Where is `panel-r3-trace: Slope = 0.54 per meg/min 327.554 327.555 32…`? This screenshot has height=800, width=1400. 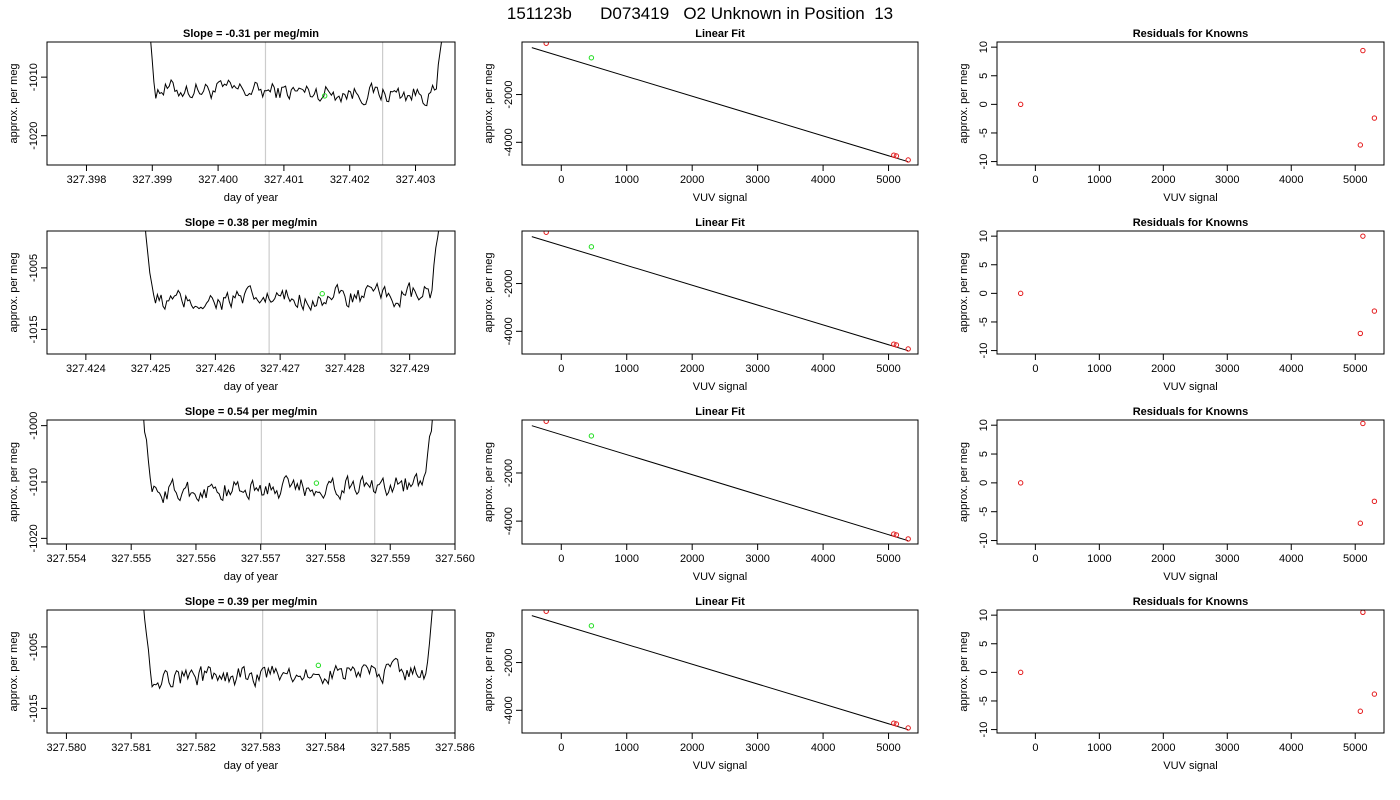
panel-r3-trace: Slope = 0.54 per meg/min 327.554 327.555 32… is located at coordinates (241, 494).